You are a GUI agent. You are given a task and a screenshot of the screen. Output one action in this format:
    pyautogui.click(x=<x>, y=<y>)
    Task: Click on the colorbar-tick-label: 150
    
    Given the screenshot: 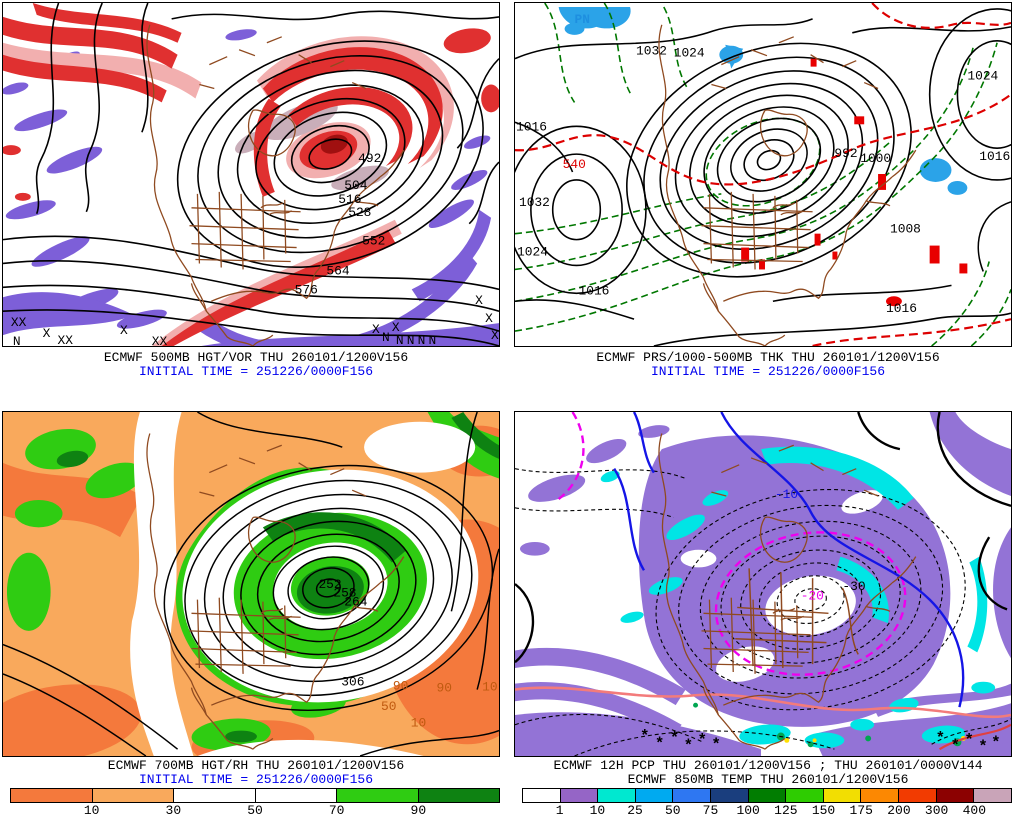 What is the action you would take?
    pyautogui.click(x=823, y=810)
    